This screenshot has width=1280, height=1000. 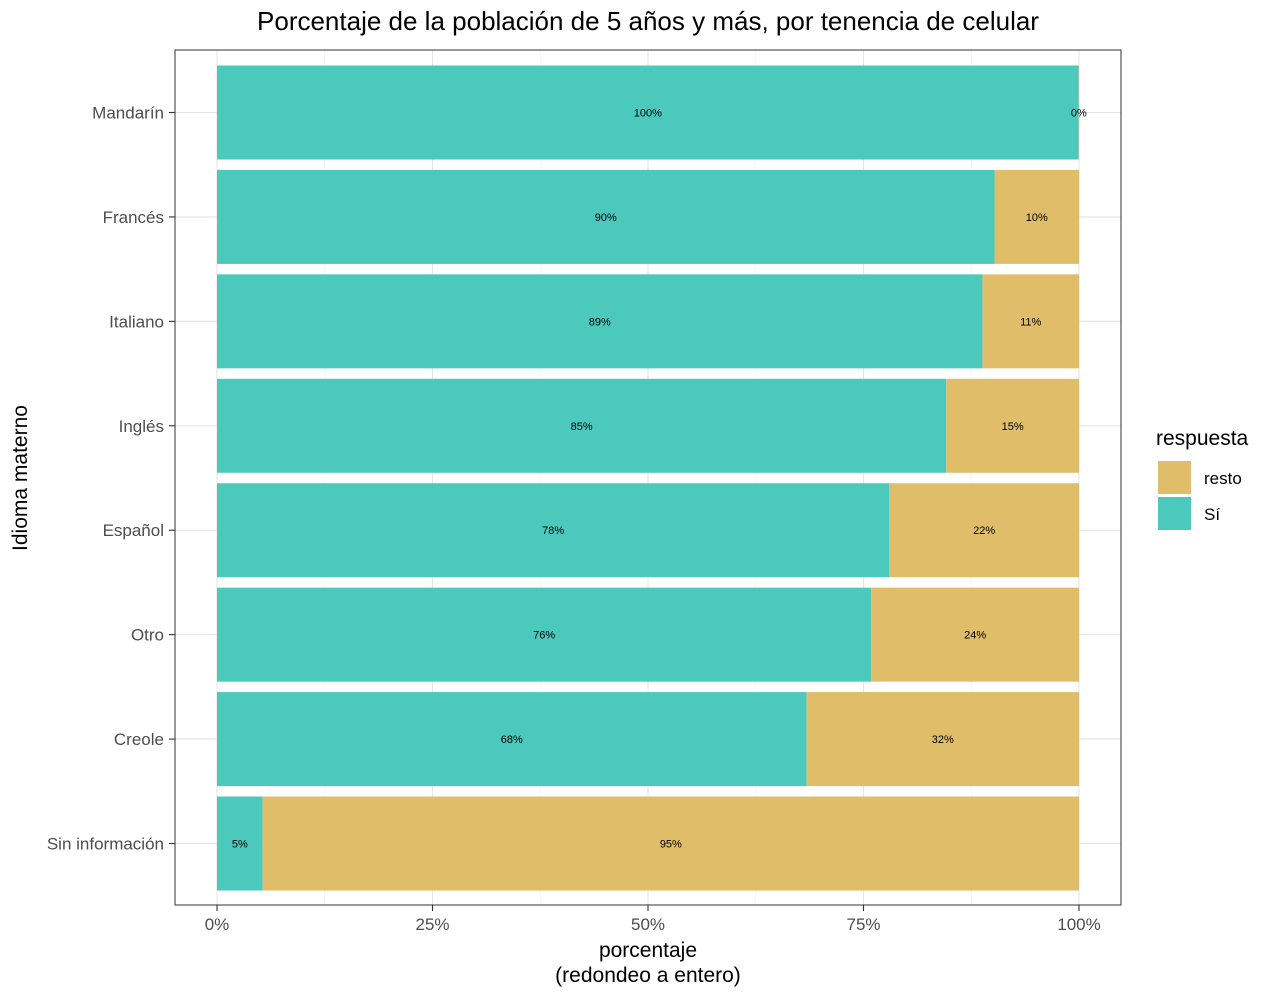 I want to click on y-tick-label: Otro, so click(x=147, y=635).